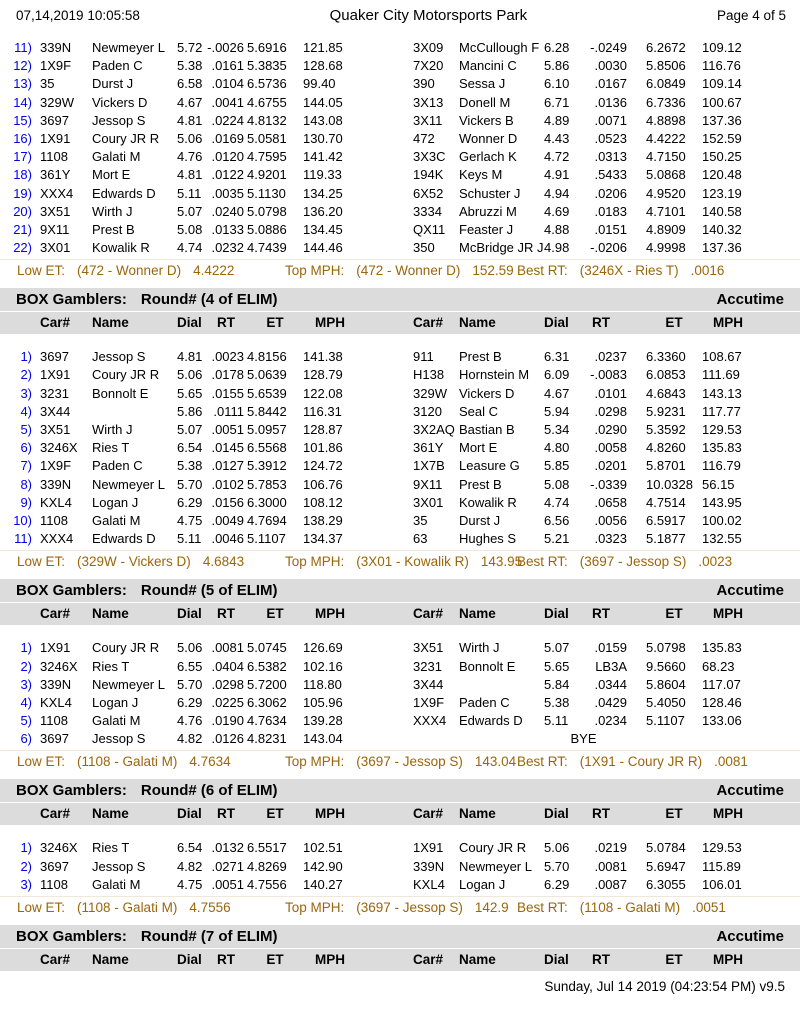 The image size is (800, 1011). I want to click on column-header-car: Car#, so click(55, 959).